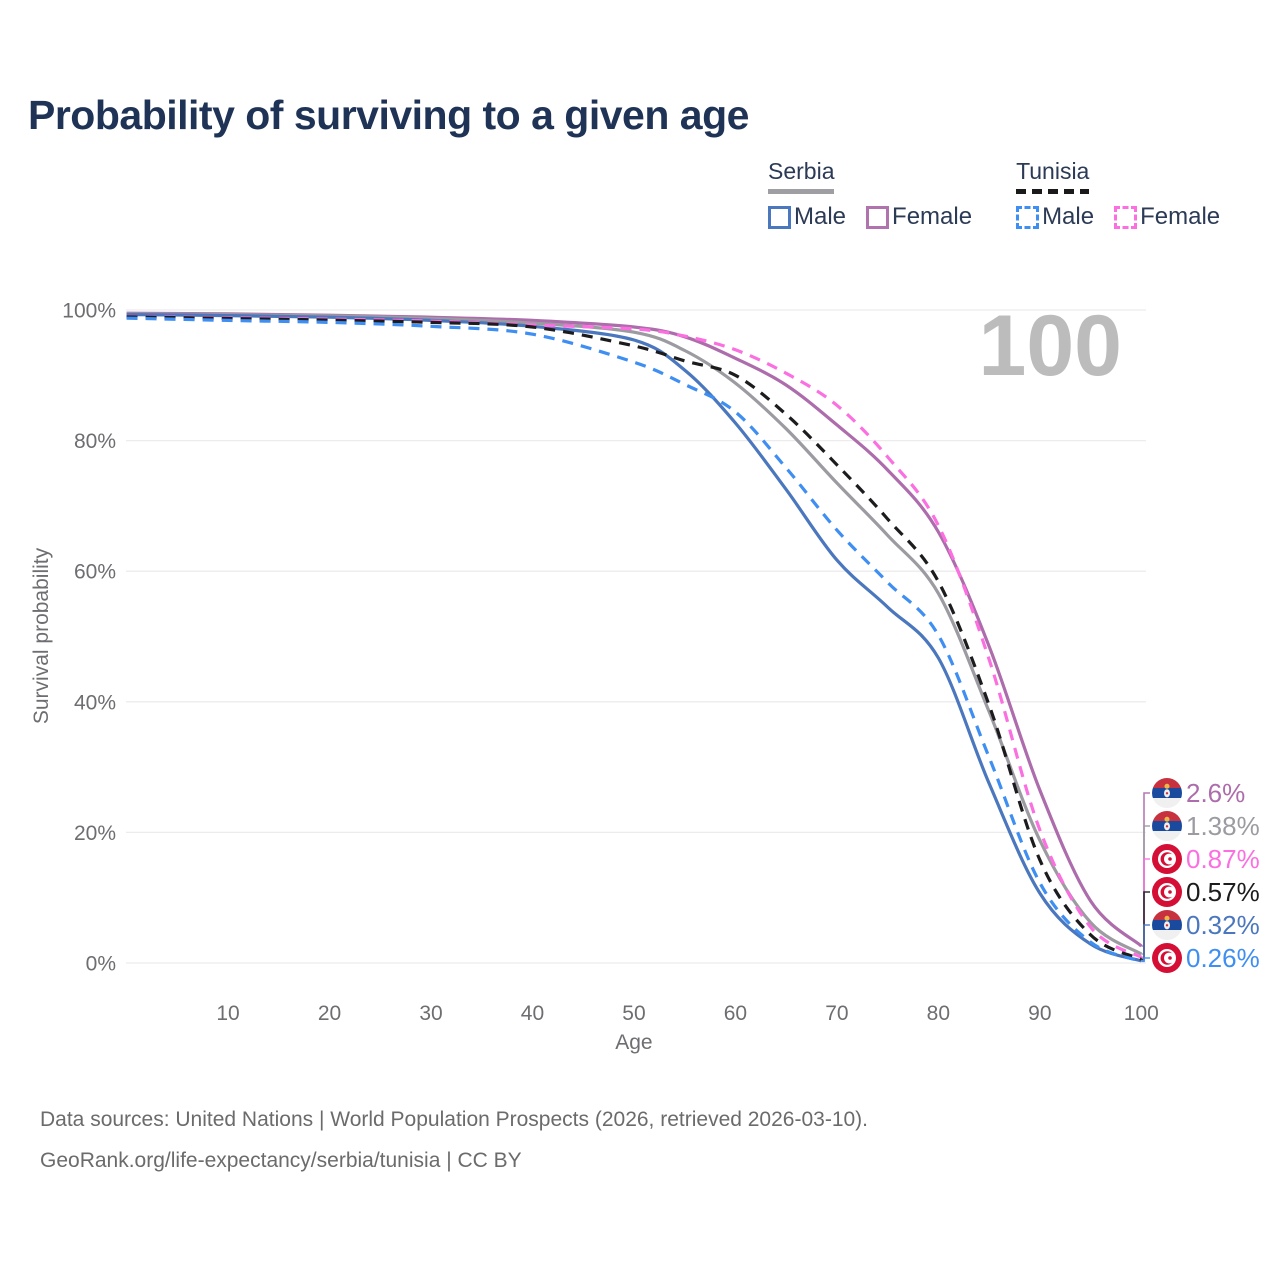 This screenshot has height=1280, width=1280. Describe the element at coordinates (1223, 859) in the screenshot. I see `end-value-label: 0.87%` at that location.